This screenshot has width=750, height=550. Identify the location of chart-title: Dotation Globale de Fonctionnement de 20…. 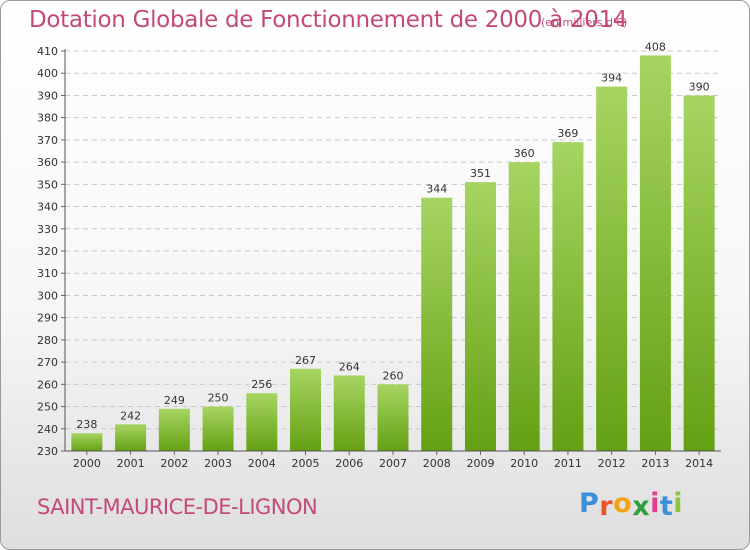
(328, 20).